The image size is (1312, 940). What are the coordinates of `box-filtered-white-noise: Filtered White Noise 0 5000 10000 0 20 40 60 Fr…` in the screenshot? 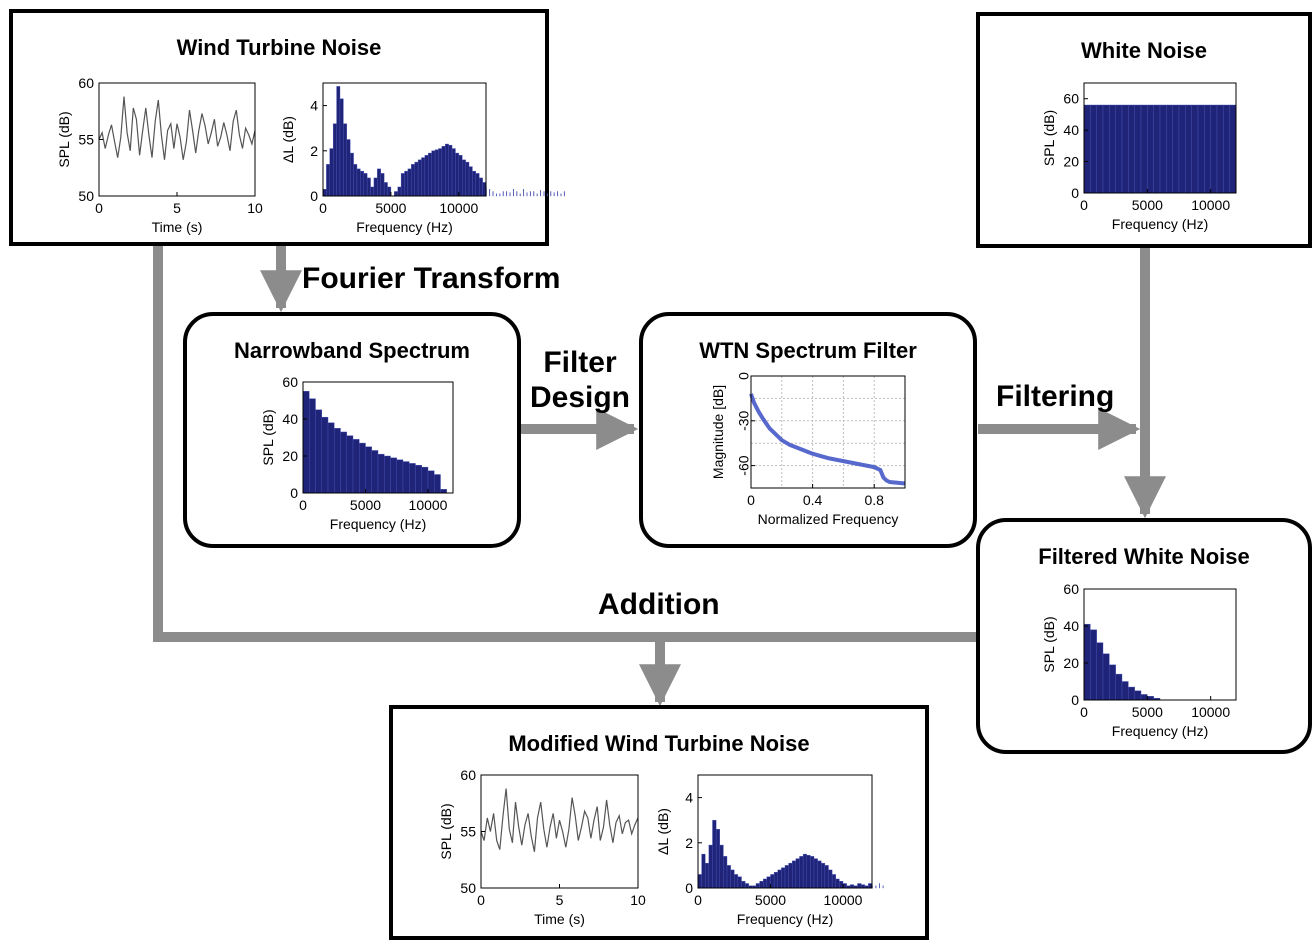 It's located at (1144, 636).